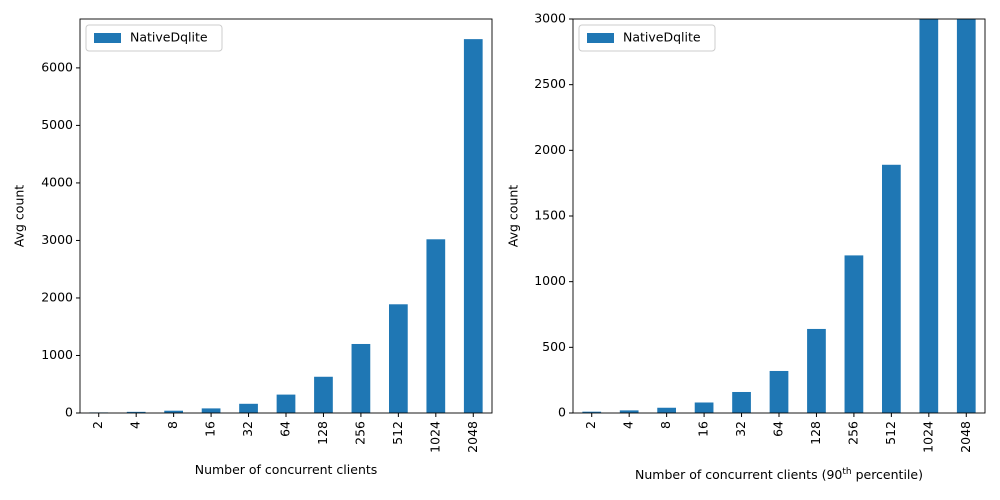 This screenshot has width=1000, height=500. Describe the element at coordinates (57, 66) in the screenshot. I see `y-tick-label: 6000` at that location.